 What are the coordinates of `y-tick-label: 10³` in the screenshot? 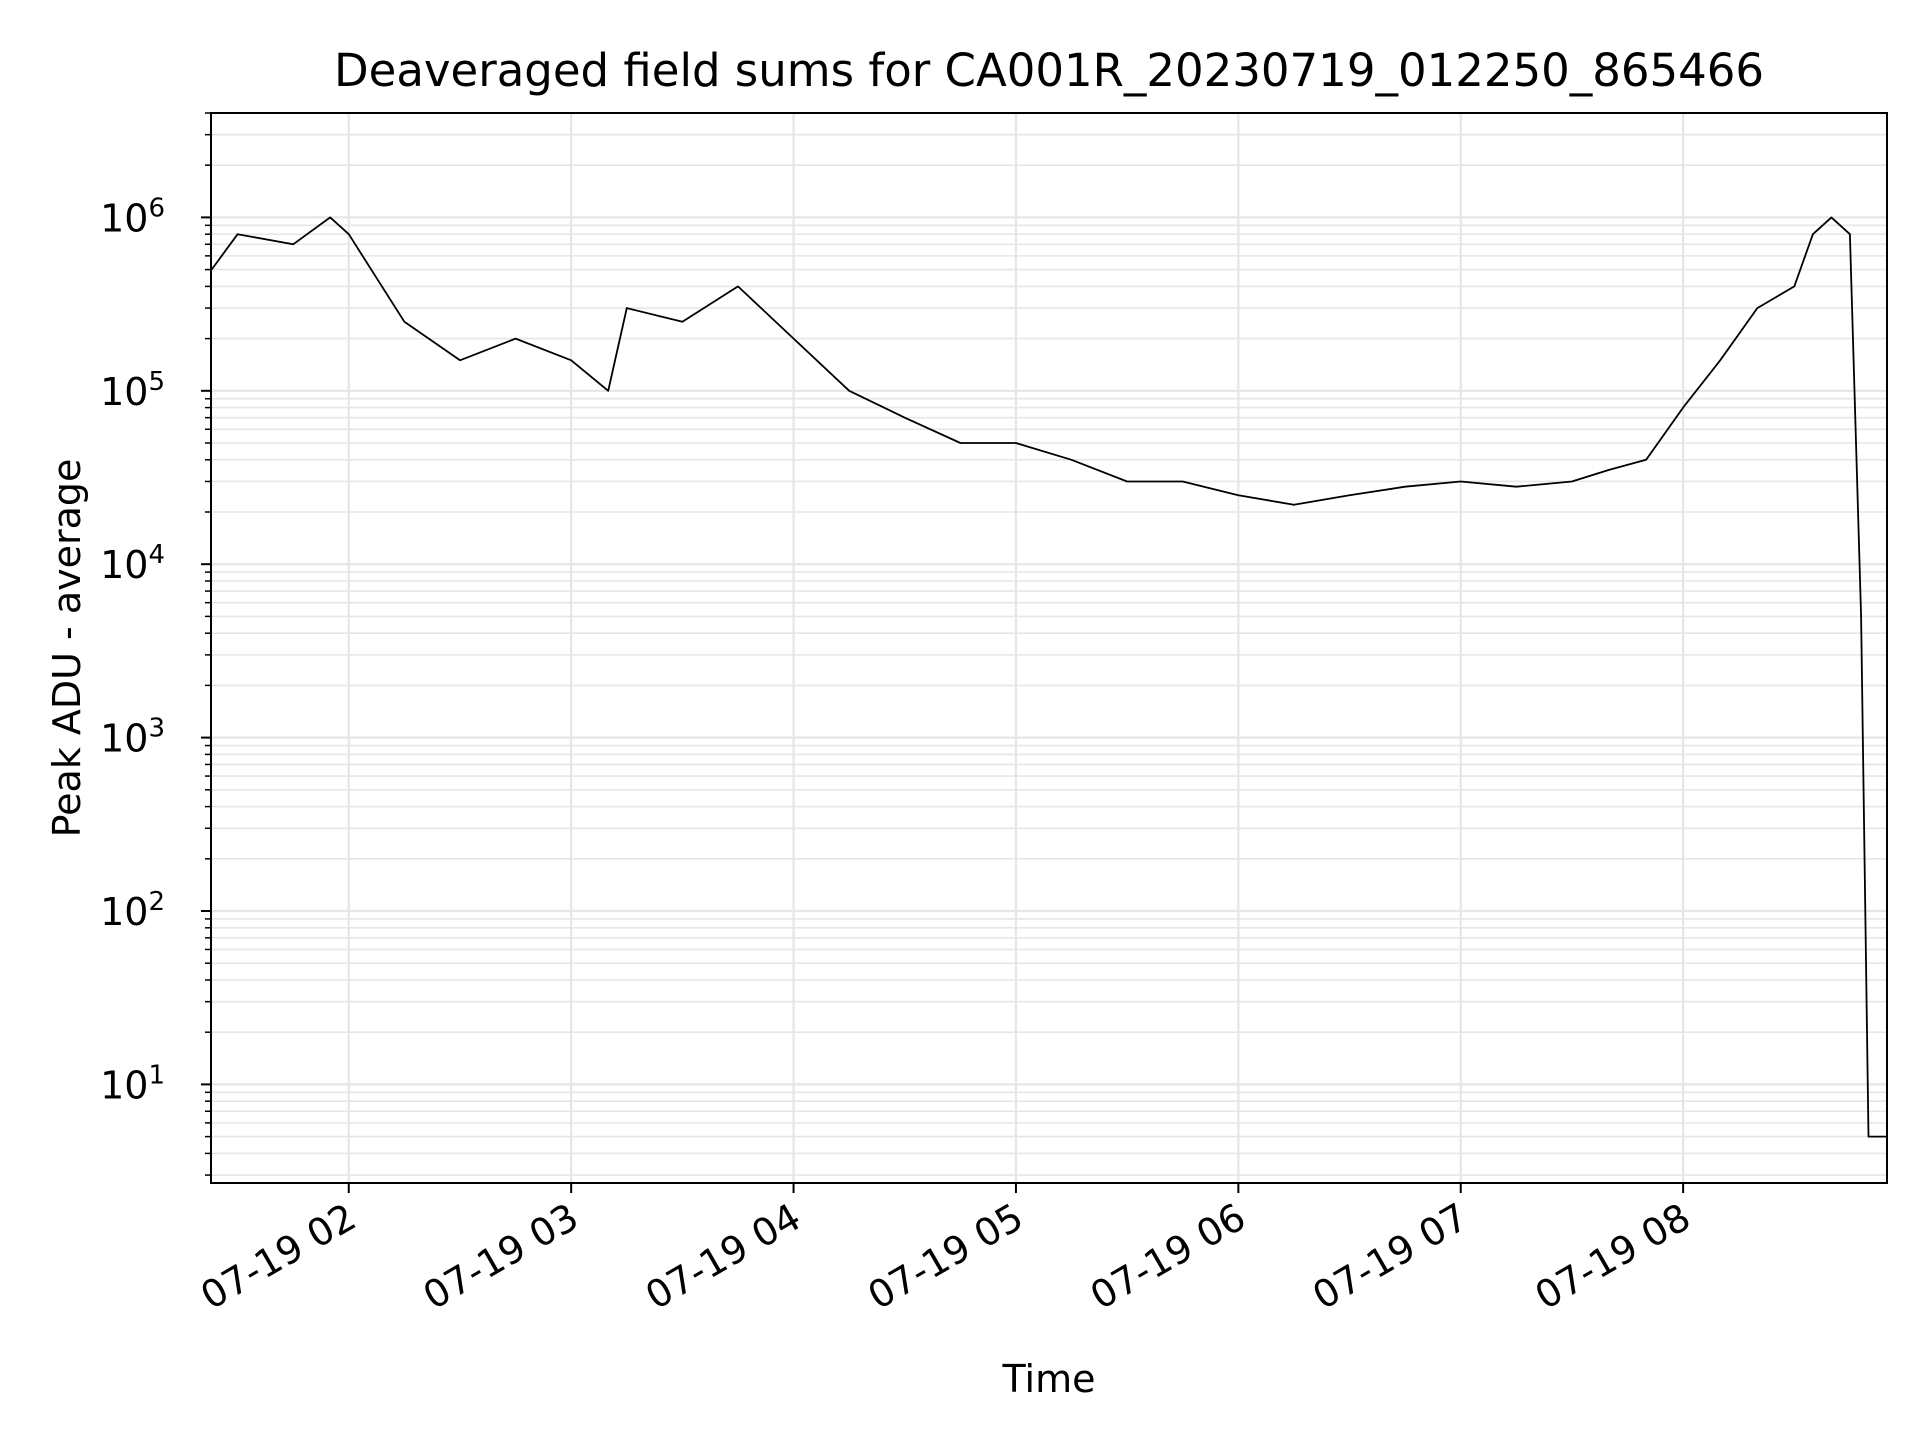 It's located at (132, 737).